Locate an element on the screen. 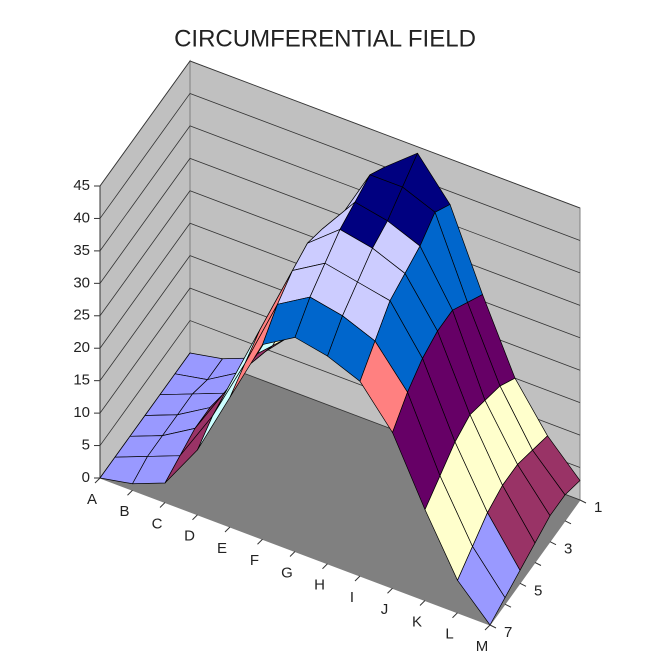 The image size is (650, 670). x-tick-label: B is located at coordinates (124, 511).